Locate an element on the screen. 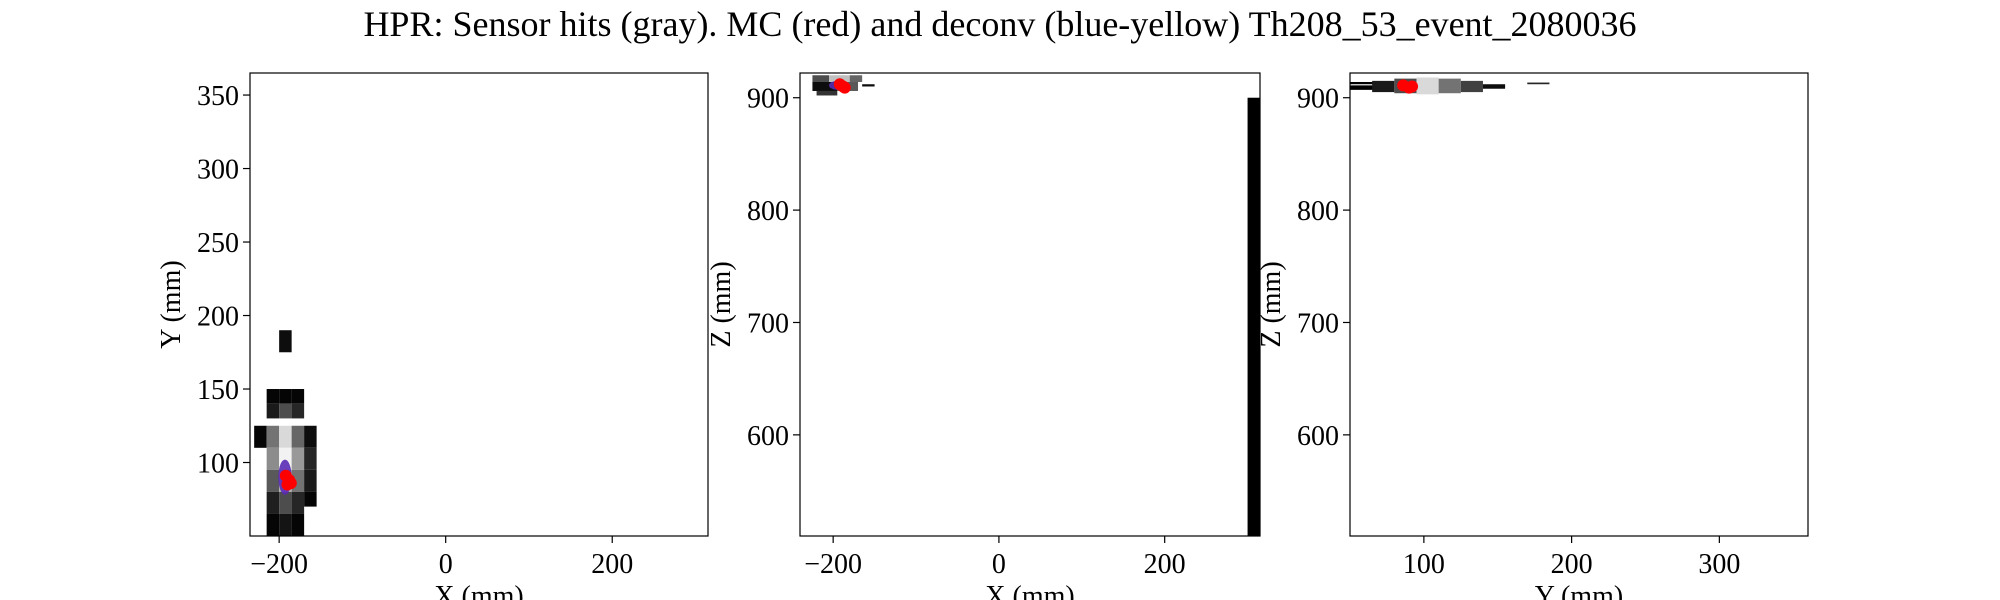 This screenshot has width=2000, height=600. y-tick-label: 200 is located at coordinates (218, 317).